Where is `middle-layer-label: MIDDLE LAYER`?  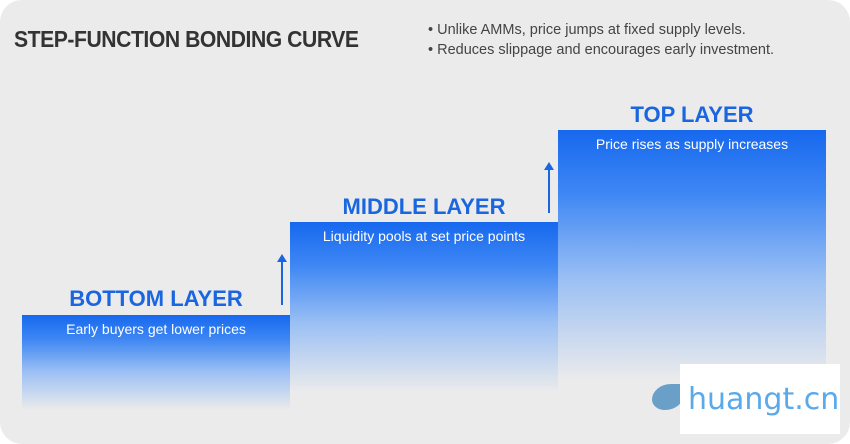
middle-layer-label: MIDDLE LAYER is located at coordinates (424, 206).